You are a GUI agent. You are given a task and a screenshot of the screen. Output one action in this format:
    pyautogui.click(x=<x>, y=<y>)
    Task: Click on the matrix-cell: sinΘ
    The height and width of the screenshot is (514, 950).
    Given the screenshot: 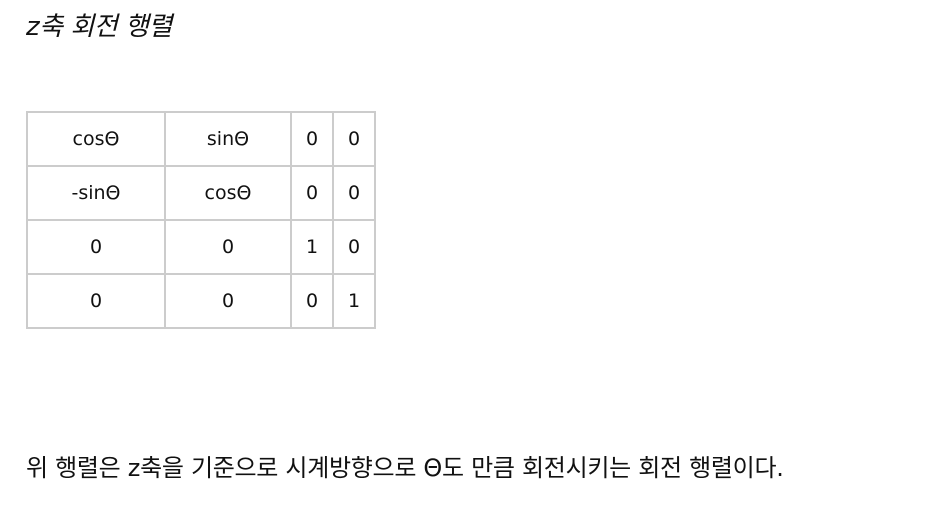 What is the action you would take?
    pyautogui.click(x=228, y=139)
    